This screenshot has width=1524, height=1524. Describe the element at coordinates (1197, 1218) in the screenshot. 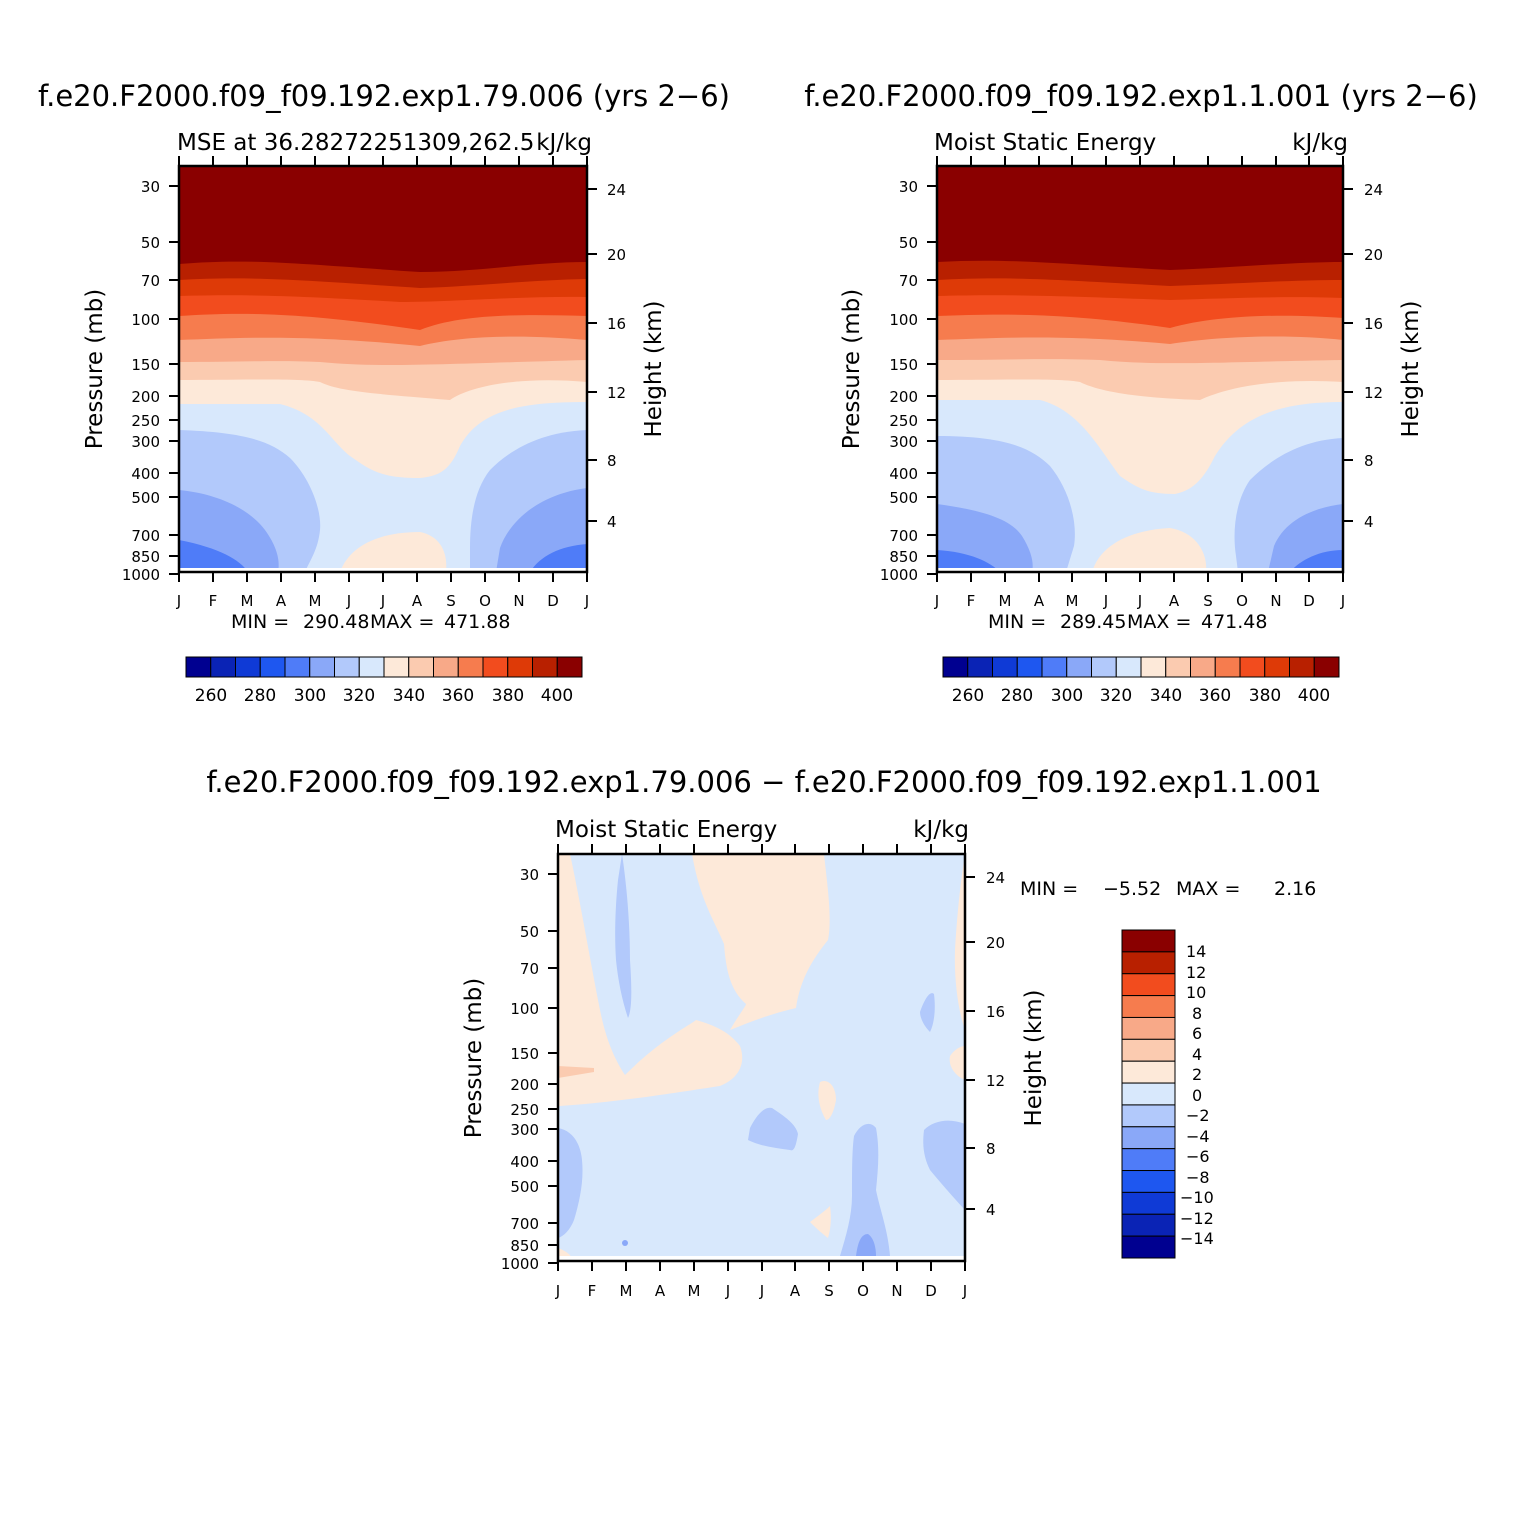

I see `colorbar-label: −12` at that location.